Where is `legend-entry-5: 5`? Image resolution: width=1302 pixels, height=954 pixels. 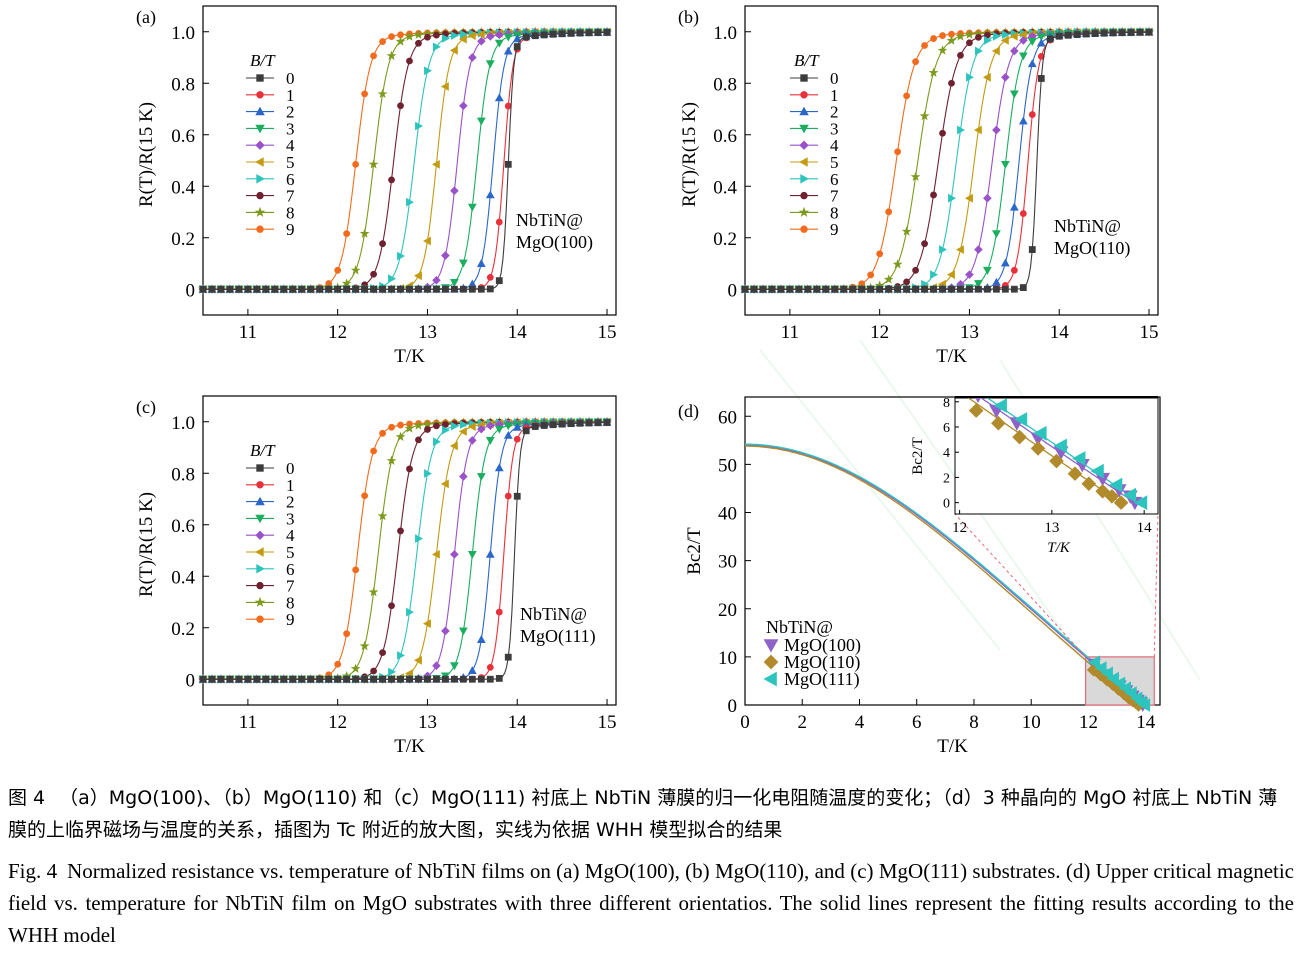 legend-entry-5: 5 is located at coordinates (290, 162).